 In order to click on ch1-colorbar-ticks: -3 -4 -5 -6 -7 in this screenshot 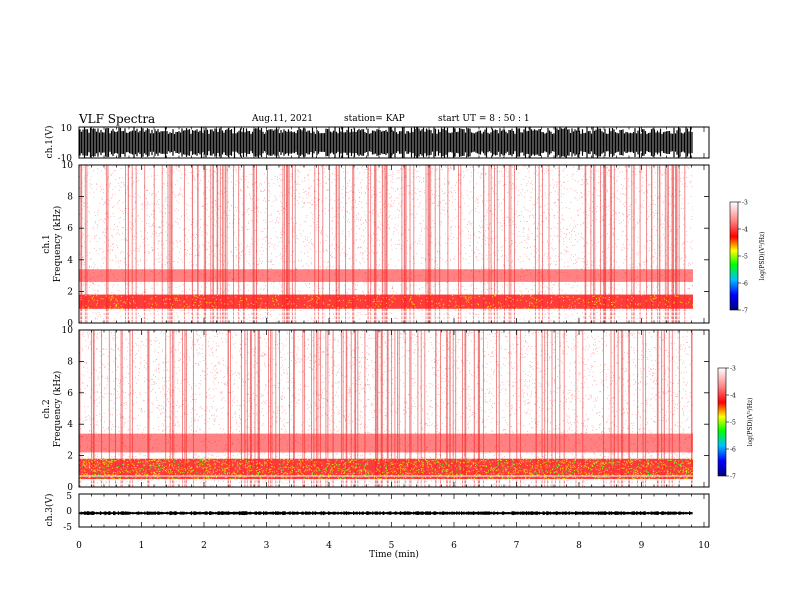, I will do `click(743, 257)`.